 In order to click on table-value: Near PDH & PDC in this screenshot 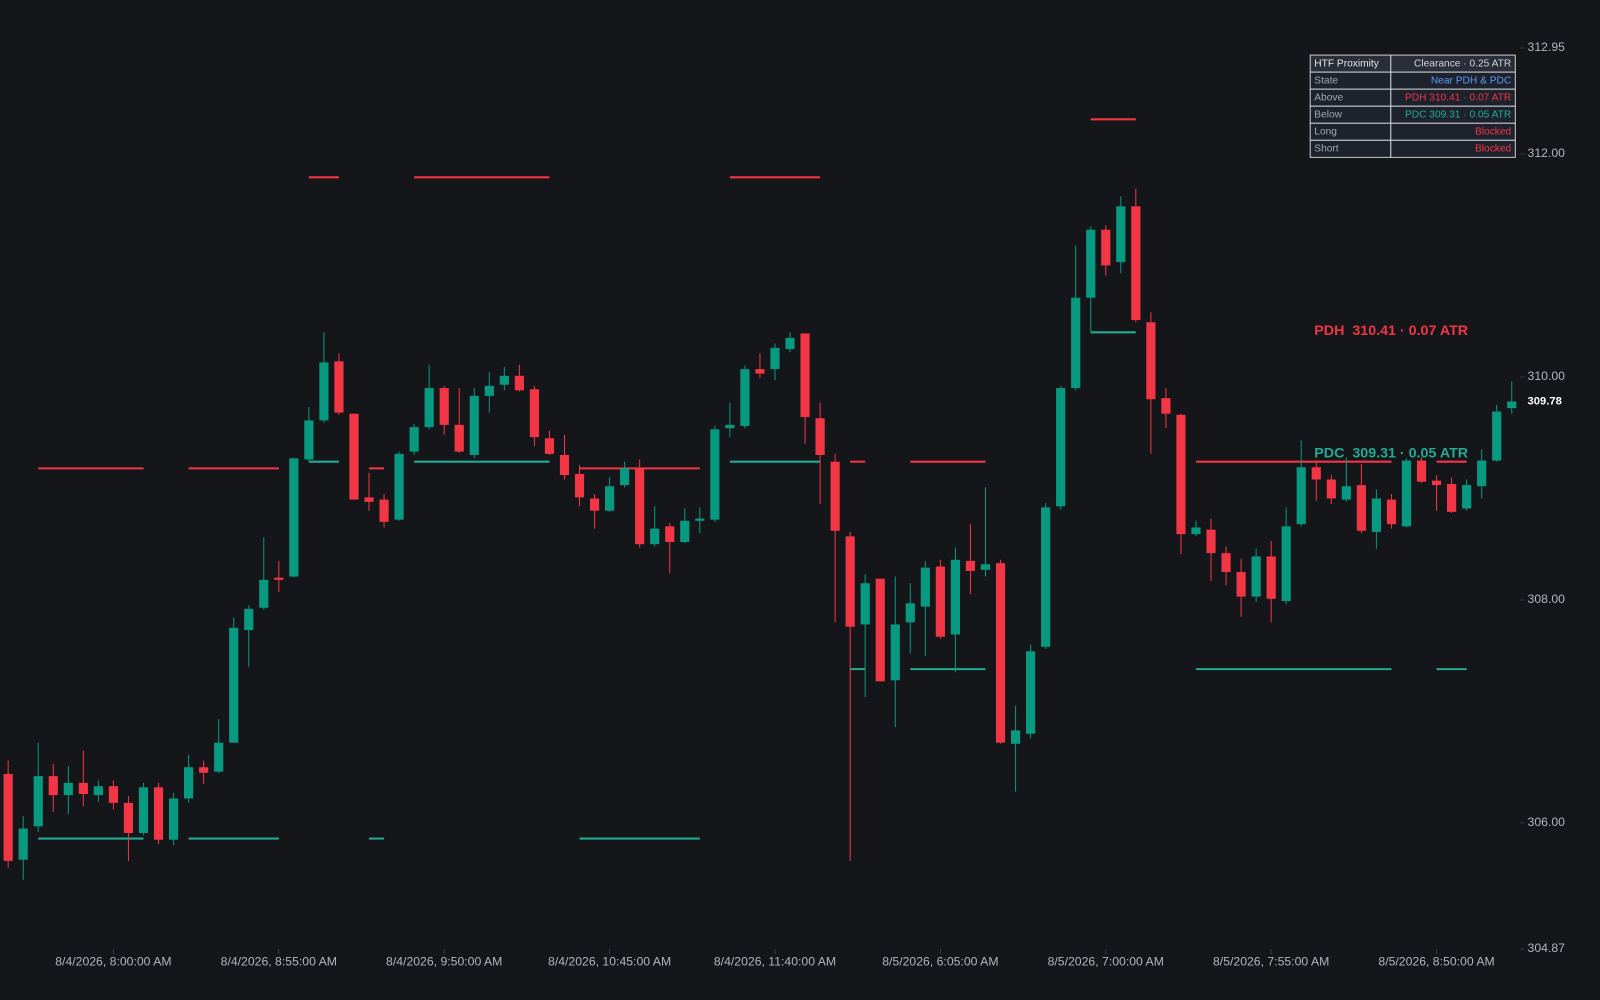, I will do `click(1471, 80)`.